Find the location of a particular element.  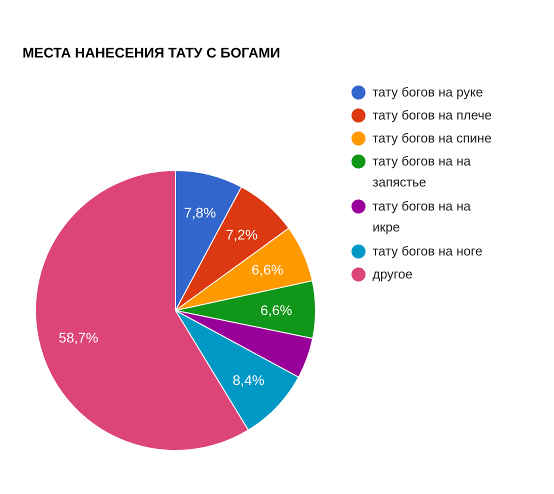

legend-label: тату богов на спине is located at coordinates (432, 138).